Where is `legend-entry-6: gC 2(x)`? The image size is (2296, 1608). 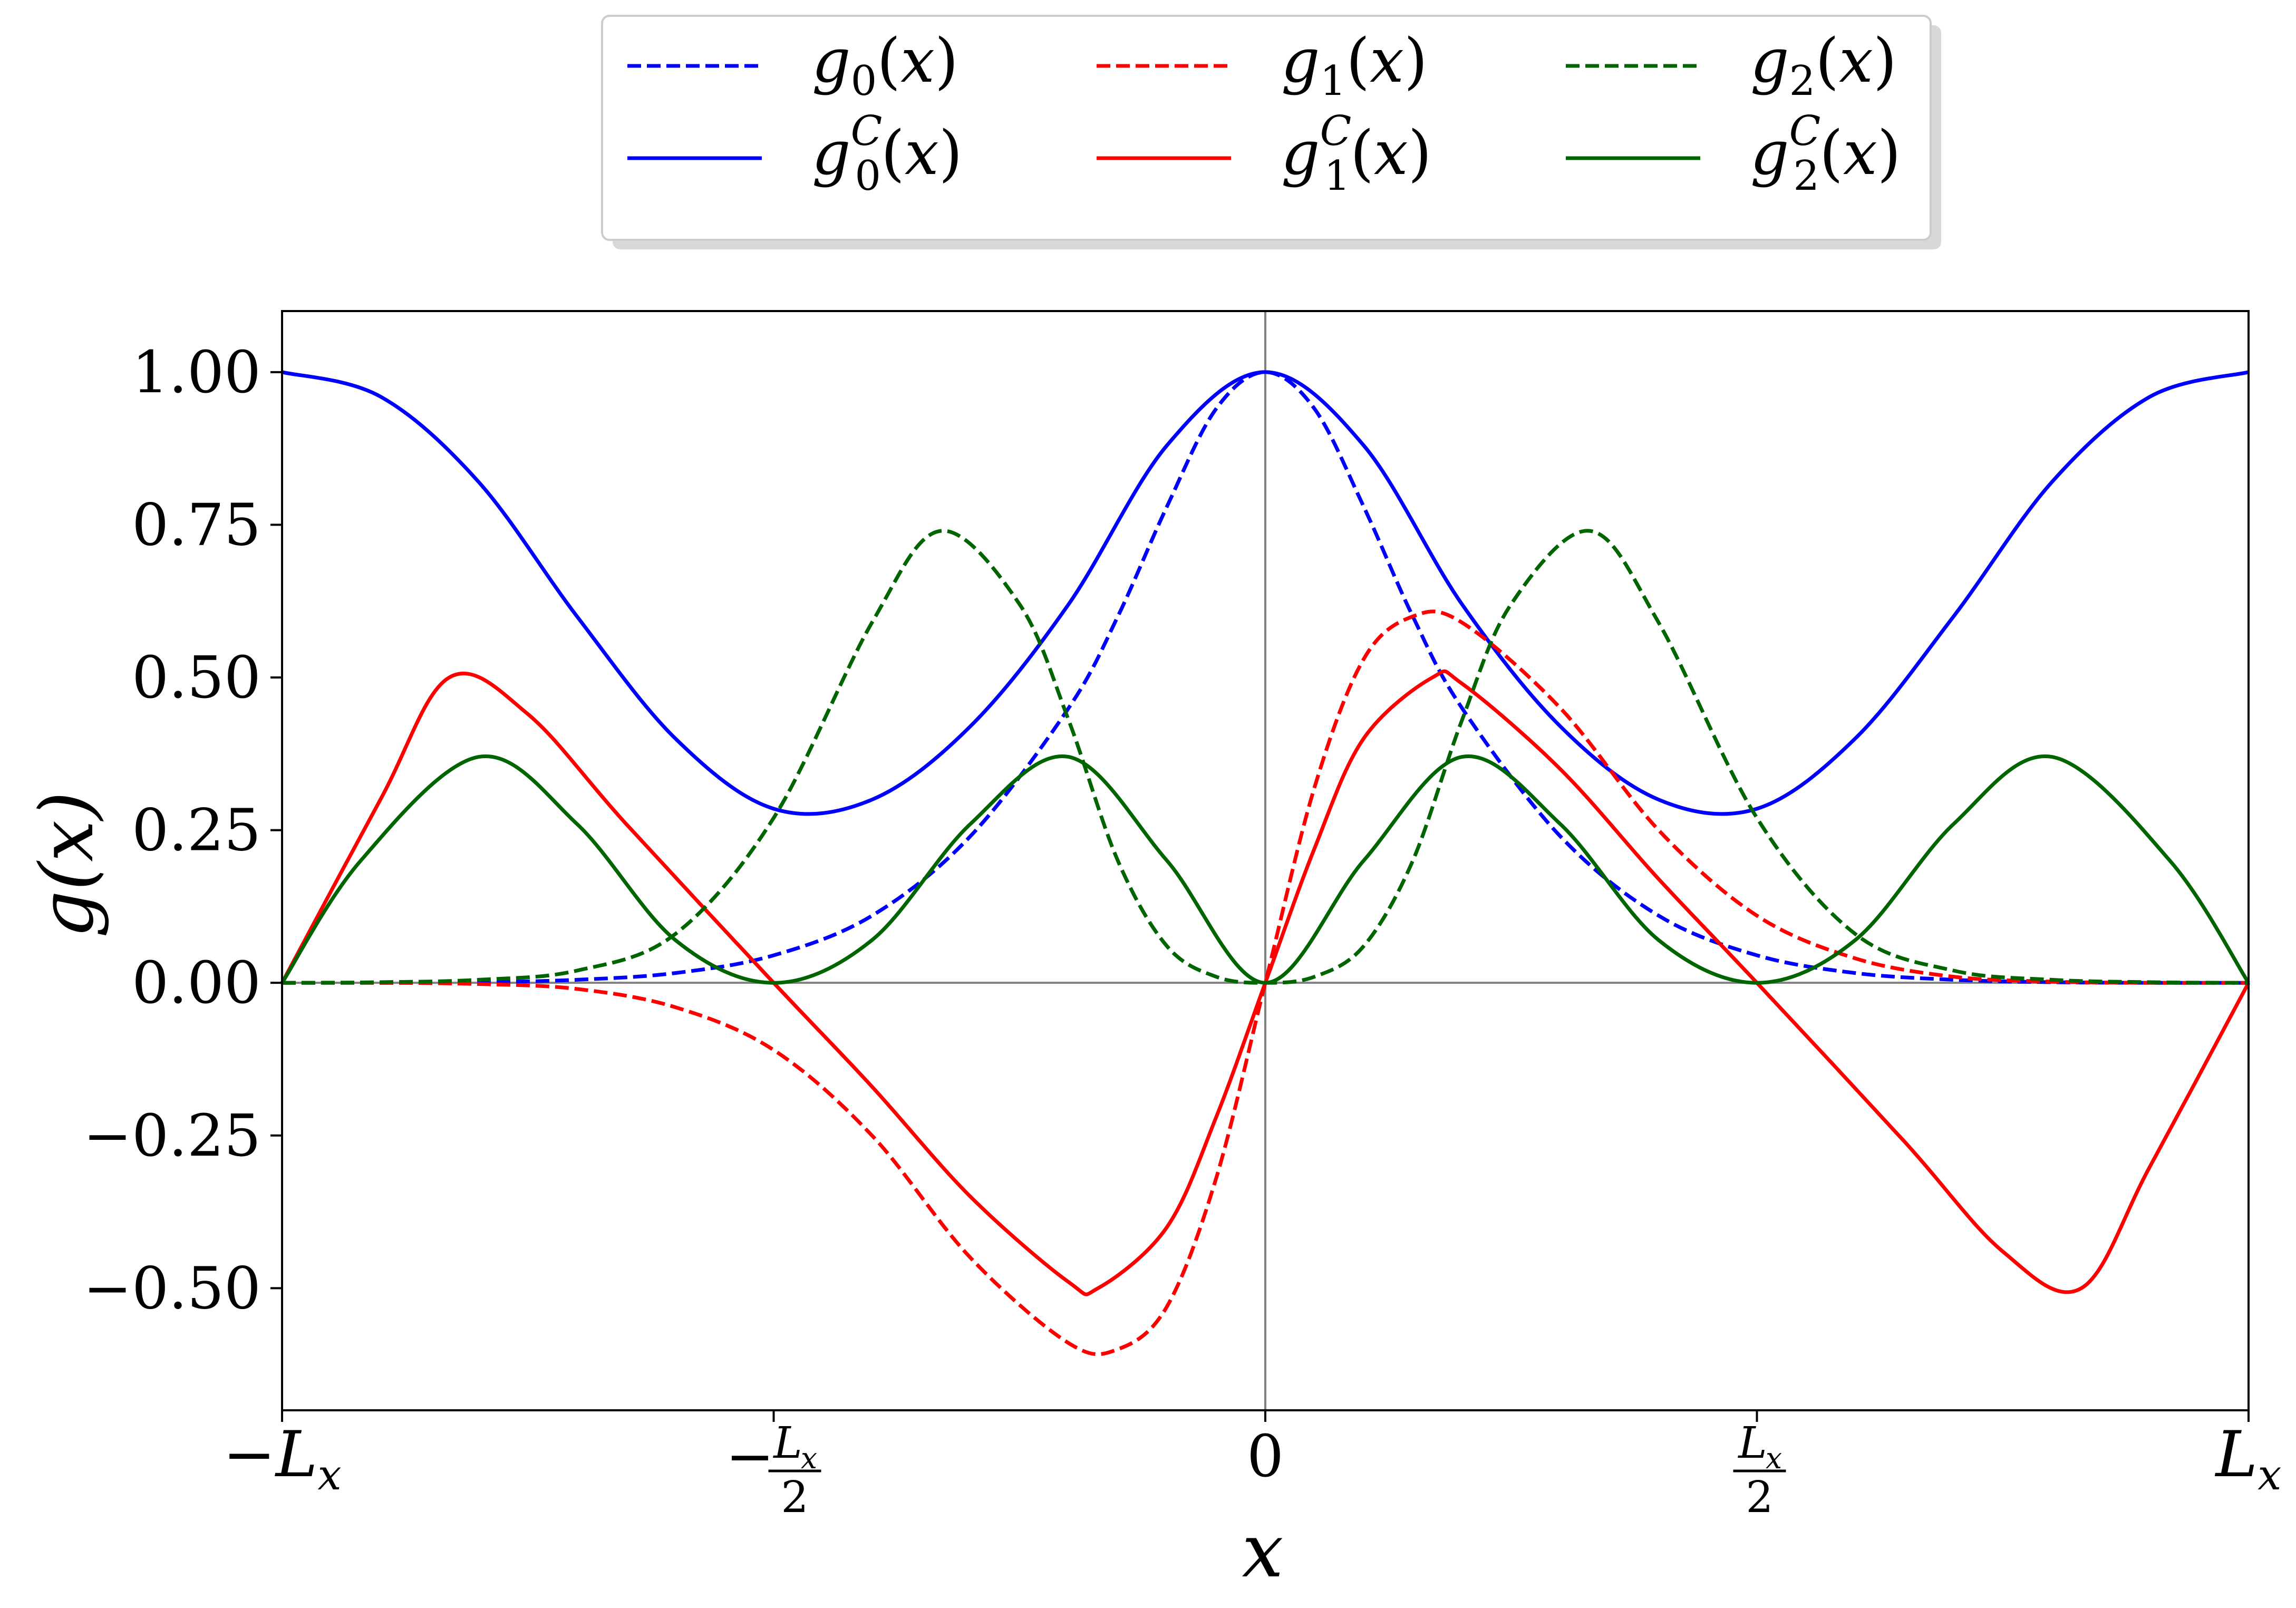
legend-entry-6: gC 2(x) is located at coordinates (1734, 154).